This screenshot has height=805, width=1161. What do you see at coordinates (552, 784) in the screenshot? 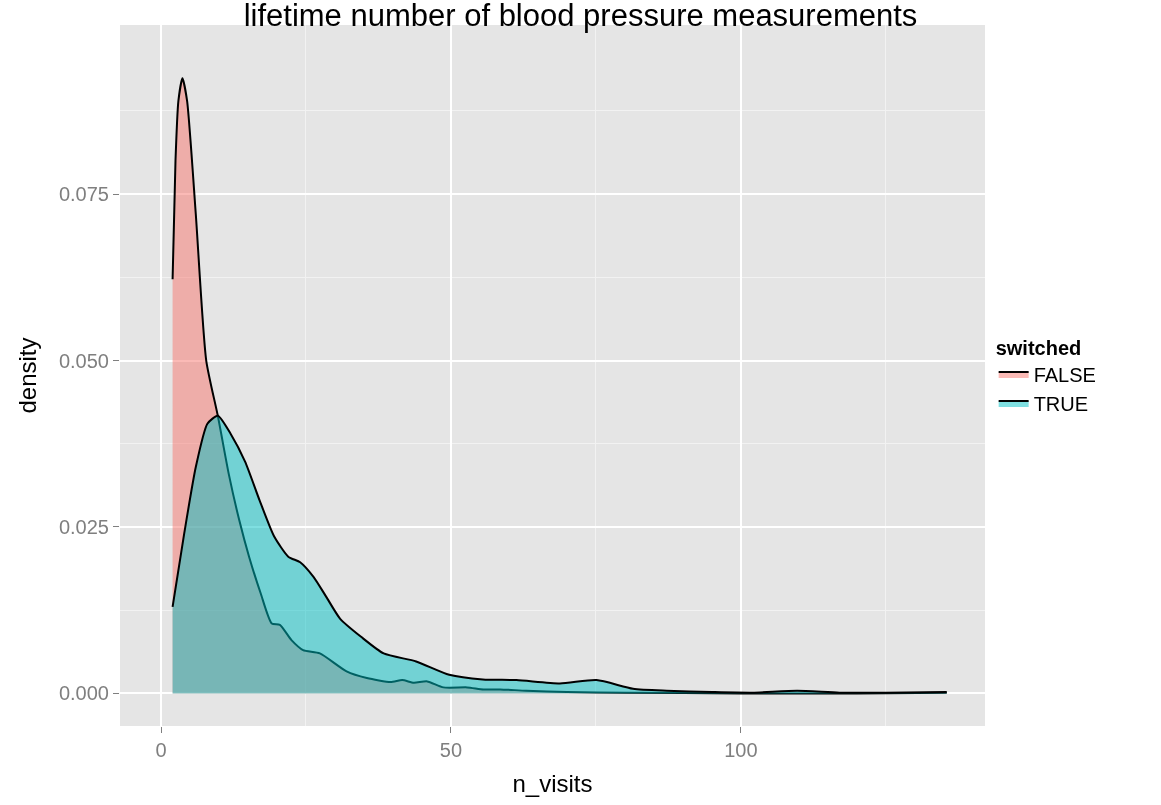
I see `x-axis-title: n_visits` at bounding box center [552, 784].